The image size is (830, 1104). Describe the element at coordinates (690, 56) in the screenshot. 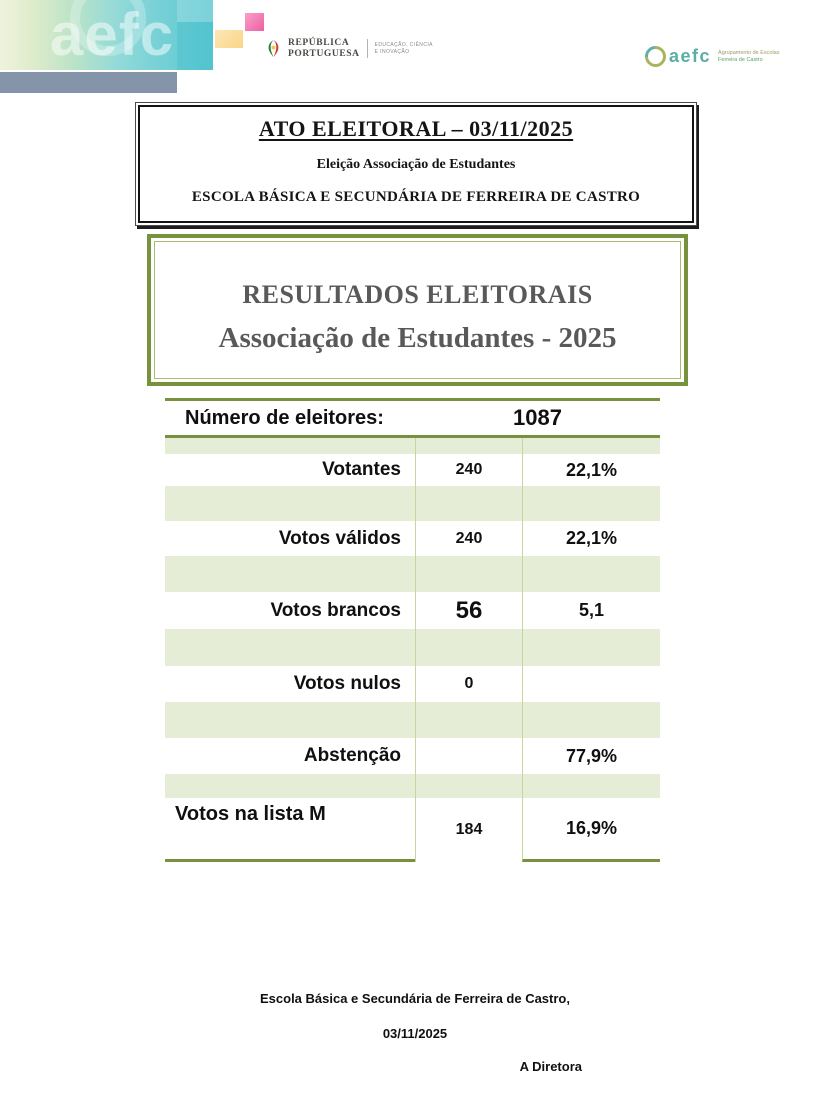

I see `aefc-acronym: aefc` at that location.